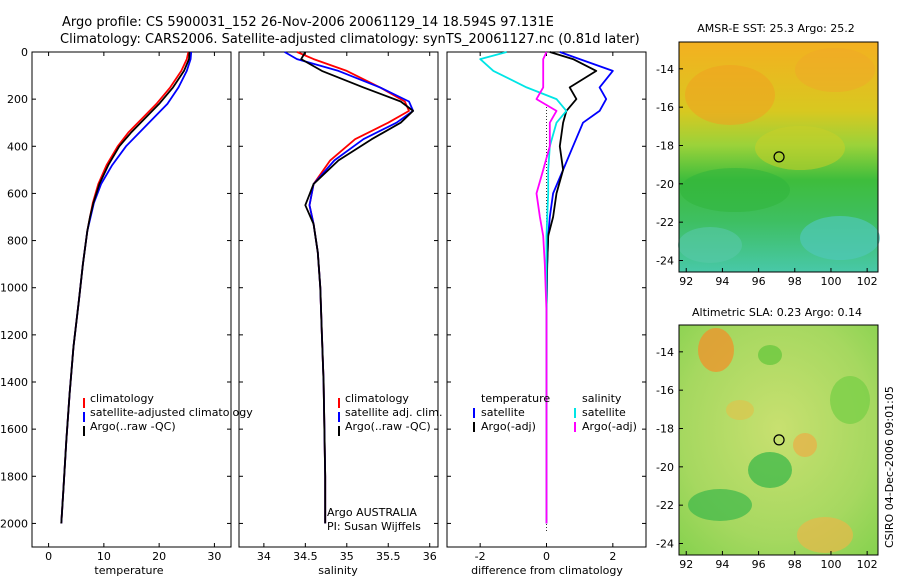 Image resolution: width=900 pixels, height=580 pixels. Describe the element at coordinates (159, 556) in the screenshot. I see `xtick-label: 20` at that location.